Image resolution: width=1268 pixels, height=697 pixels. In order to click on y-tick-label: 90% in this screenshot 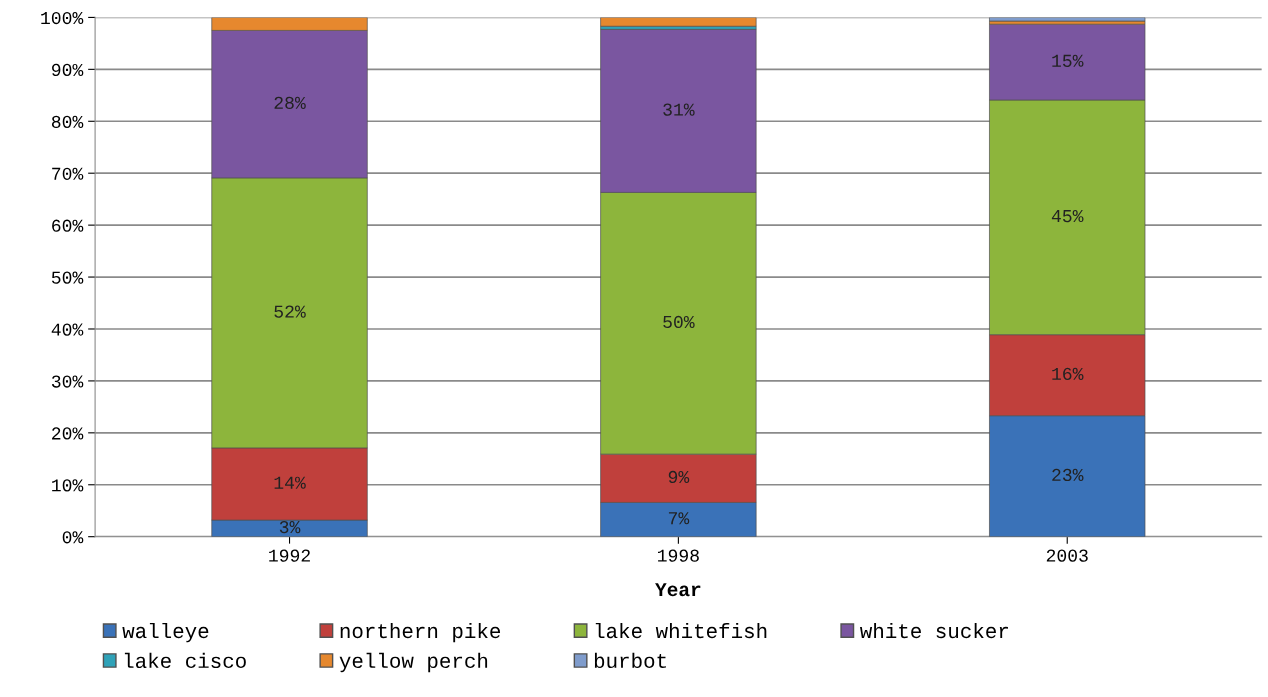, I will do `click(68, 70)`.